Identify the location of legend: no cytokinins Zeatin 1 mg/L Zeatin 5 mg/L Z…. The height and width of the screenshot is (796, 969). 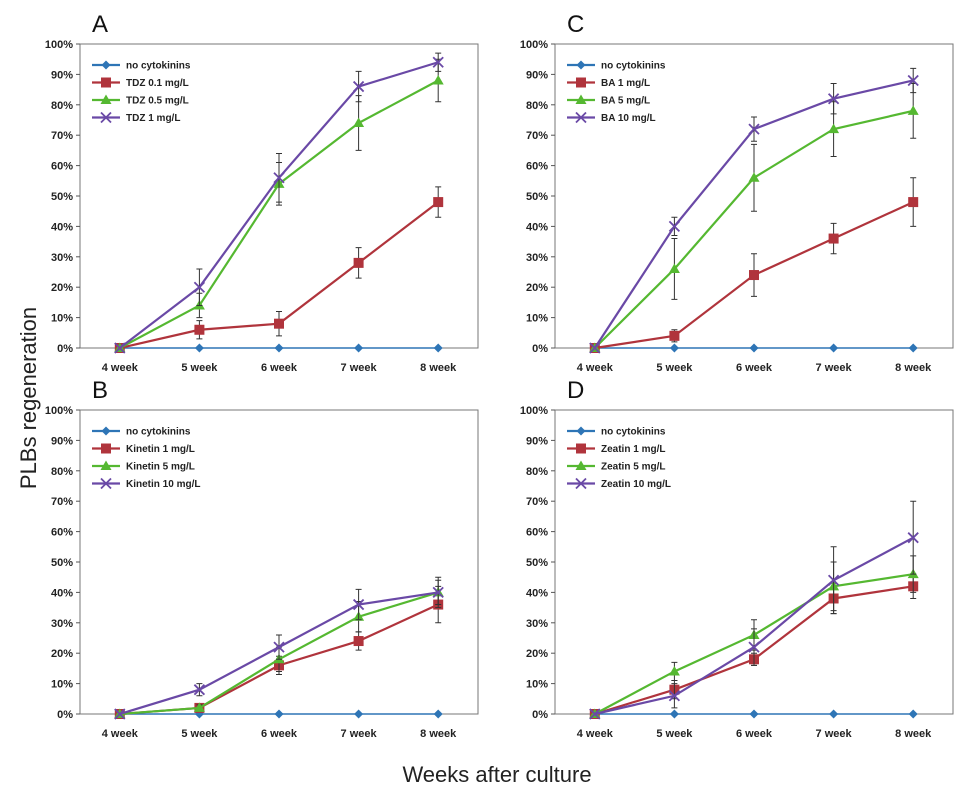
(619, 458).